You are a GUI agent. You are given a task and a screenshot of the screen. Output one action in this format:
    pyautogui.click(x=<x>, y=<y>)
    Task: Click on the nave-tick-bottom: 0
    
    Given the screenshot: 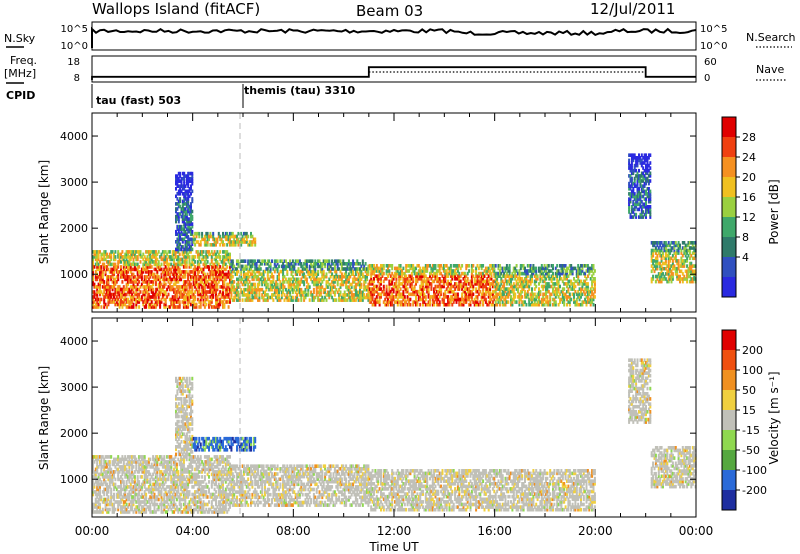 What is the action you would take?
    pyautogui.click(x=707, y=78)
    